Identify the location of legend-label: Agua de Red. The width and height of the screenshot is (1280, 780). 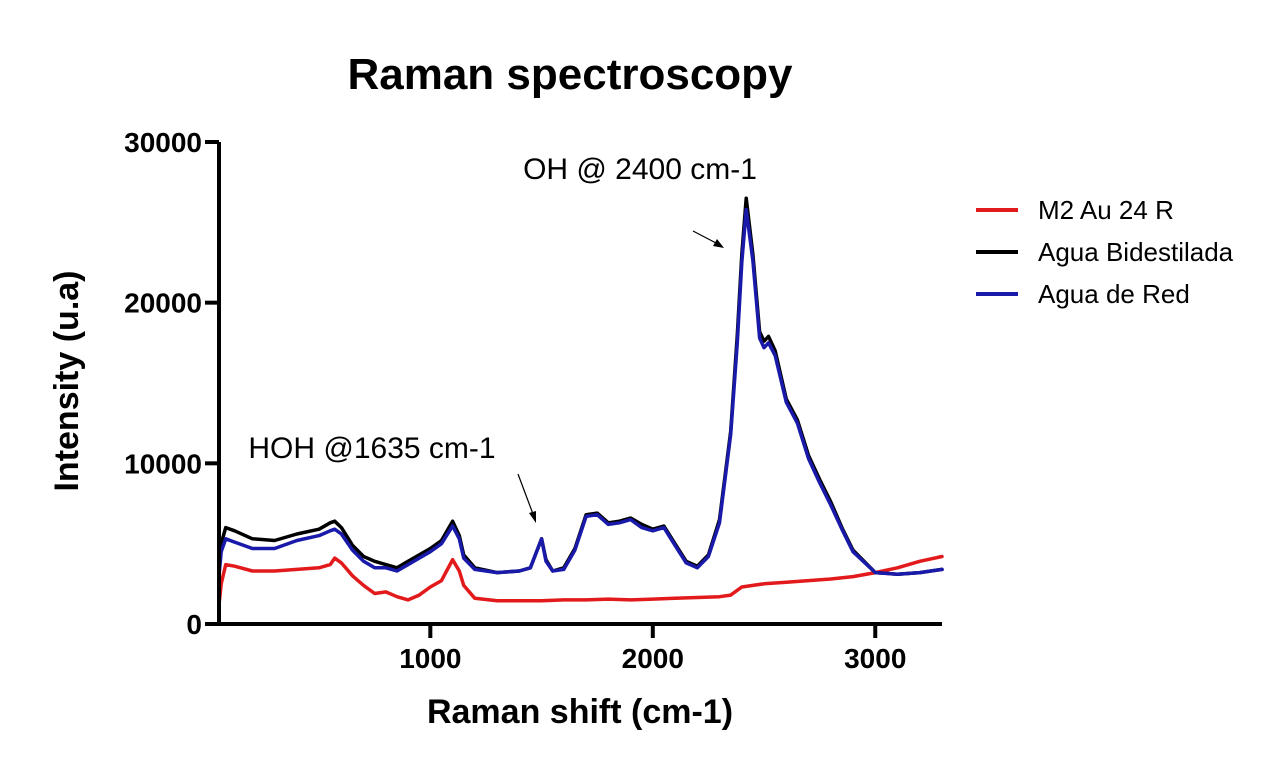
(1114, 294).